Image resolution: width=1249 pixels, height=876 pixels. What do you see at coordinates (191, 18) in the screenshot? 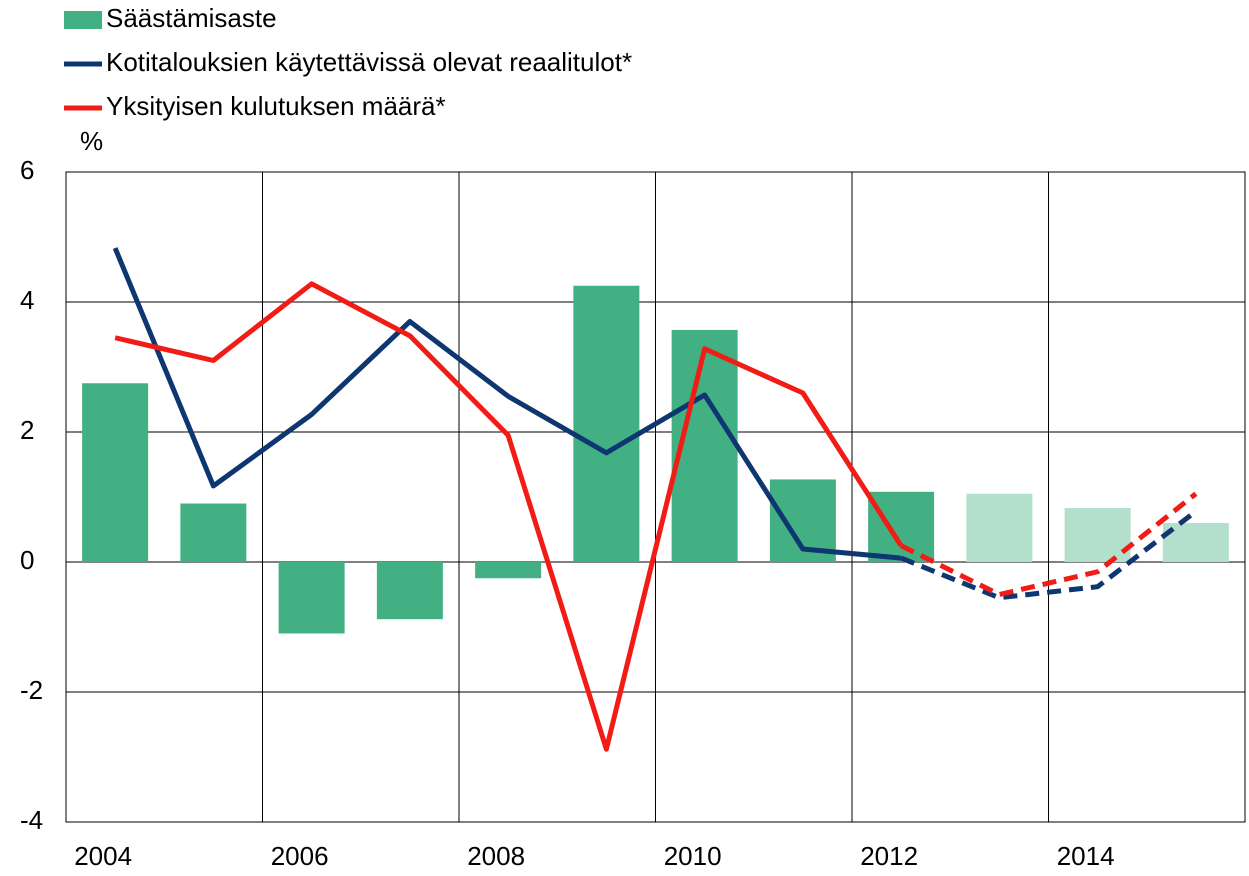
I see `legend-label: Säästämisaste` at bounding box center [191, 18].